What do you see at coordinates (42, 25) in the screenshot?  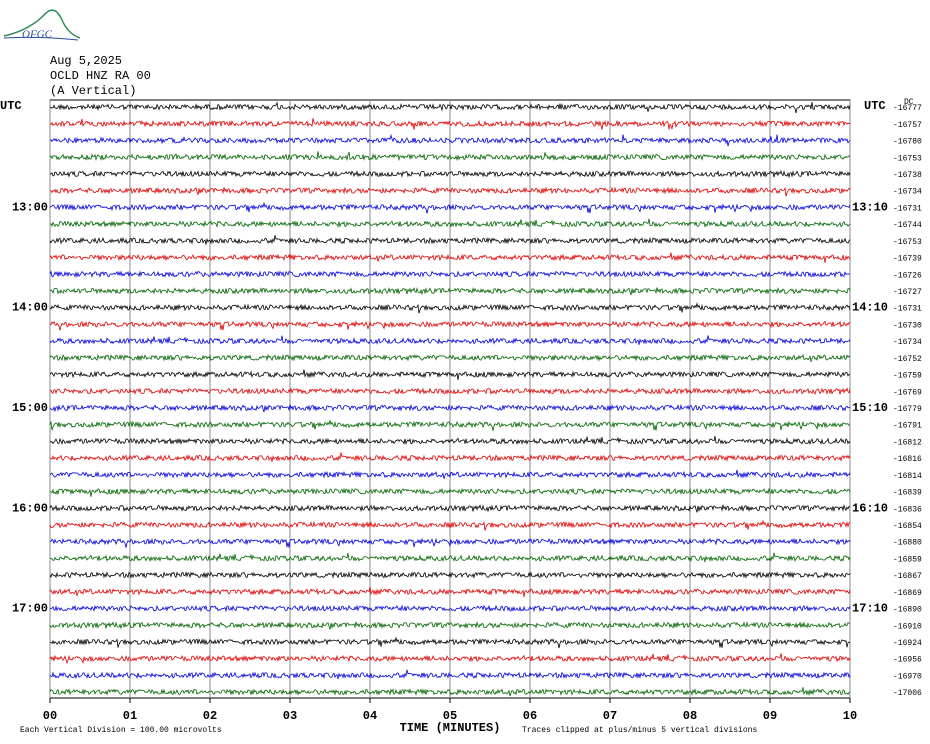 I see `logo: OFGC` at bounding box center [42, 25].